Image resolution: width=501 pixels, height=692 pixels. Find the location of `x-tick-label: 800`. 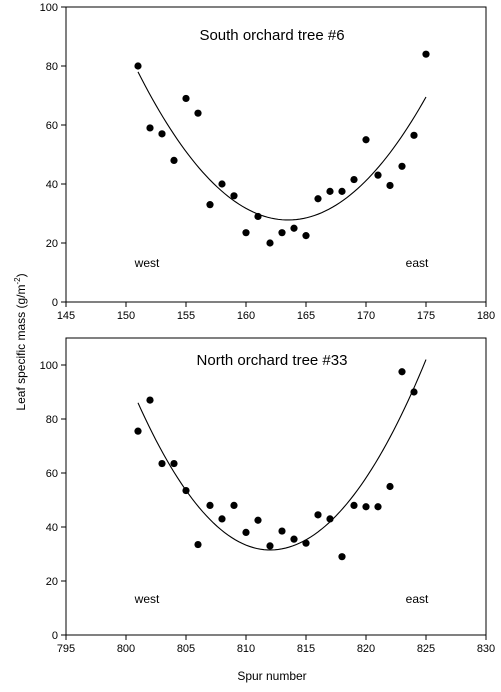

x-tick-label: 800 is located at coordinates (126, 649).